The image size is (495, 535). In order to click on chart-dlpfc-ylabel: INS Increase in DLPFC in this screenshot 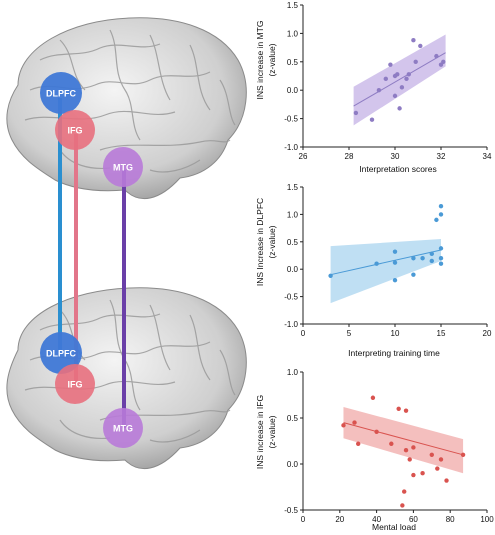, I will do `click(260, 242)`.